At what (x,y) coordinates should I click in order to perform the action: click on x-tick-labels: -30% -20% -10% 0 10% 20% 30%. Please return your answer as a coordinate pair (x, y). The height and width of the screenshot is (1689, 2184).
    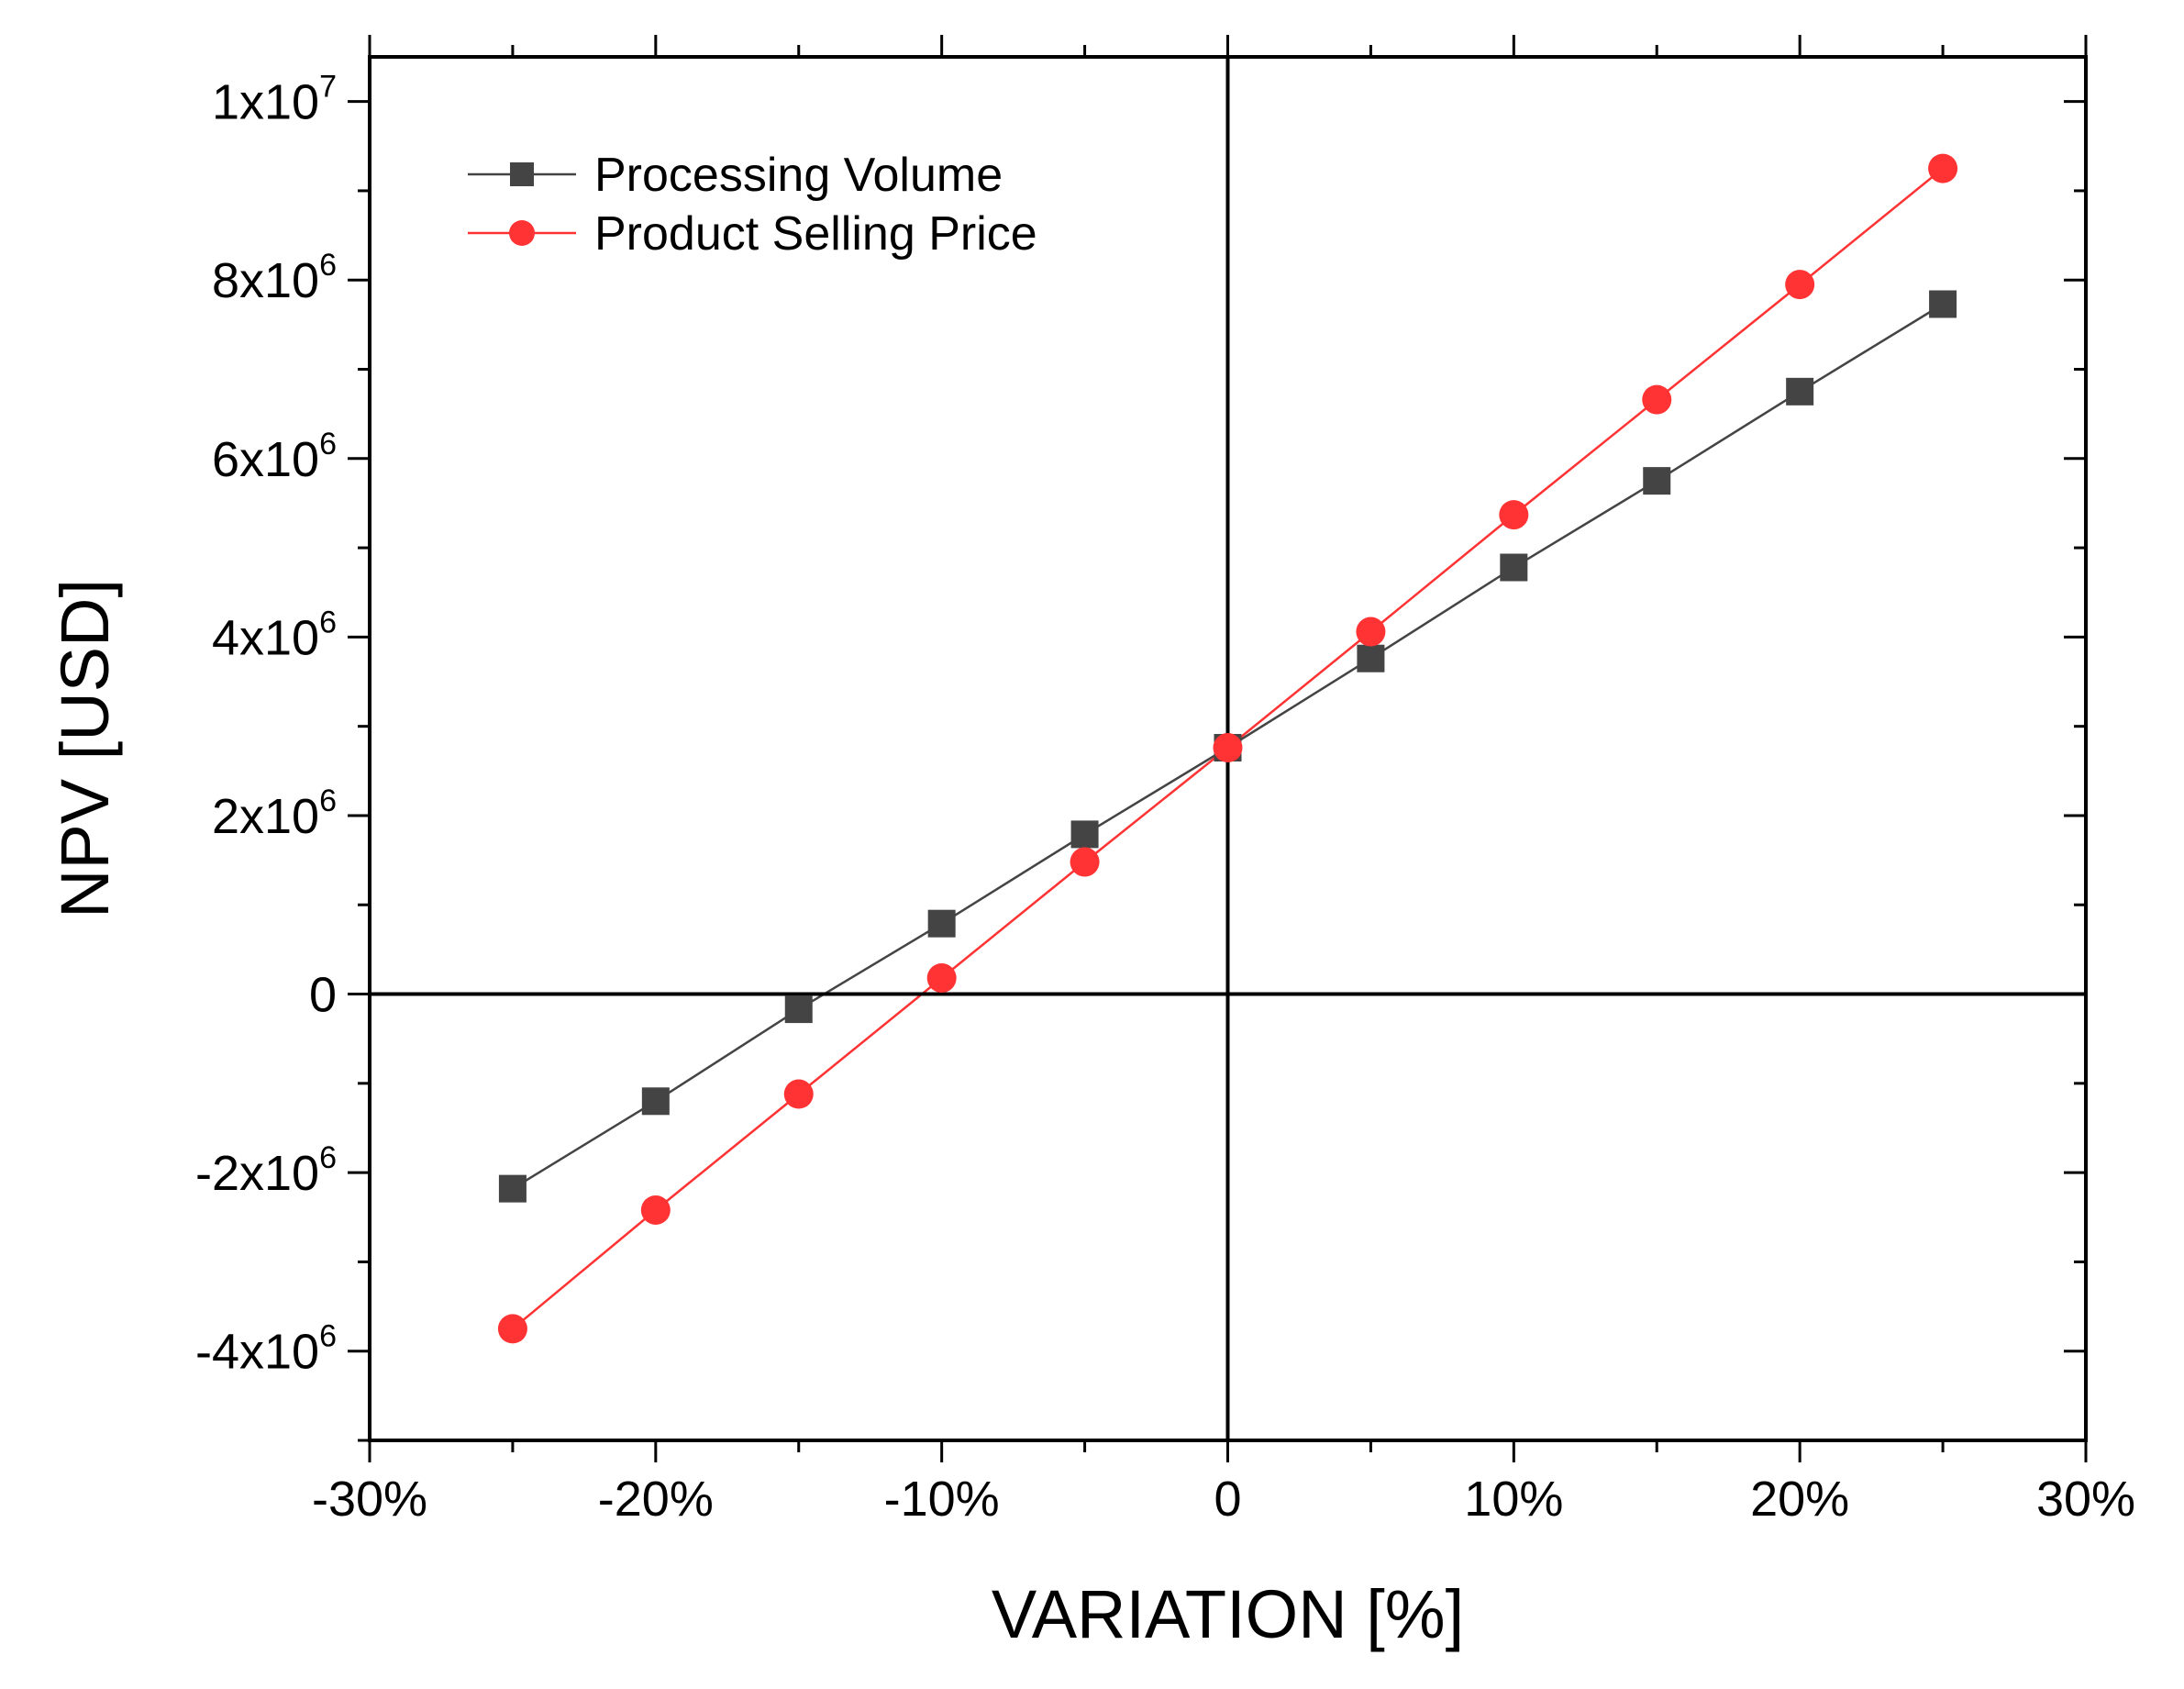
    Looking at the image, I should click on (1223, 1499).